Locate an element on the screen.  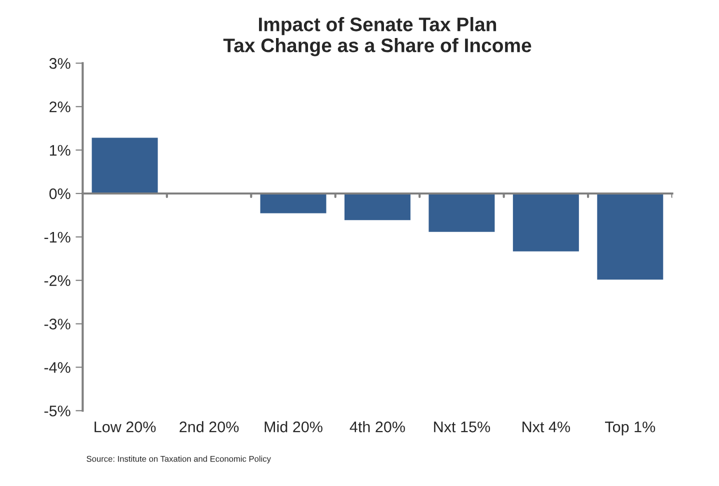
y-tick-label: -1% is located at coordinates (57, 237).